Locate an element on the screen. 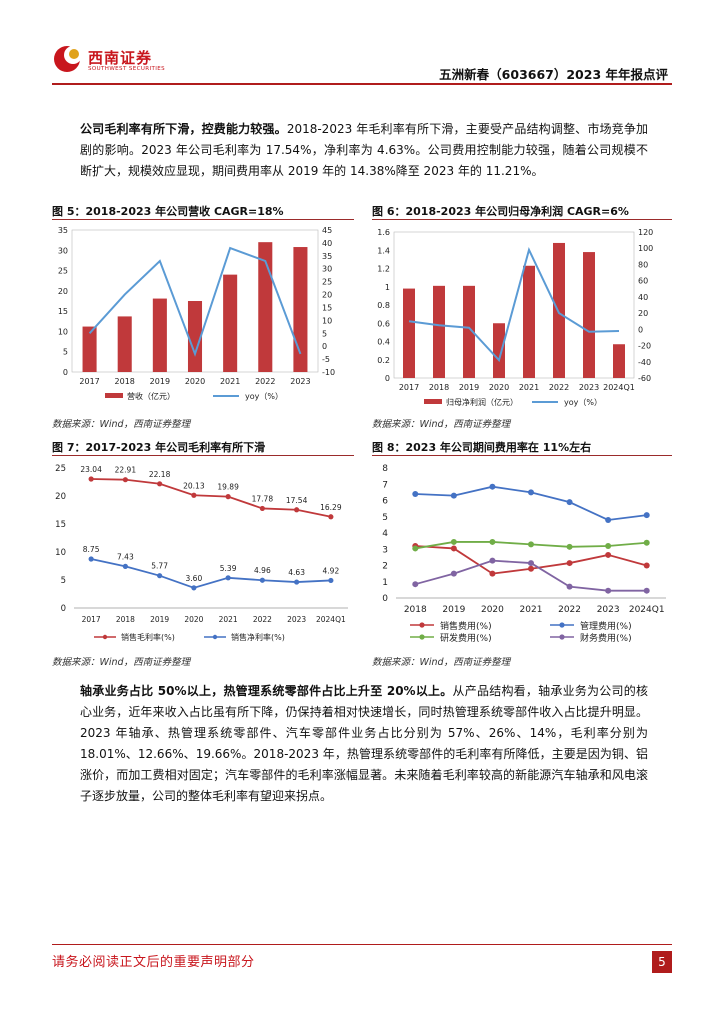 This screenshot has width=724, height=1024. series-line is located at coordinates (211, 498).